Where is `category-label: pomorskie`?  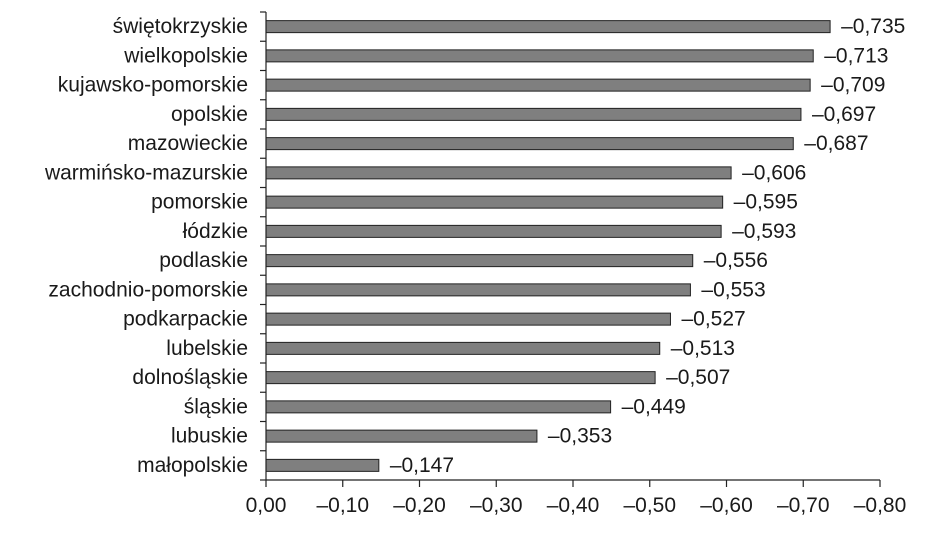 category-label: pomorskie is located at coordinates (199, 202).